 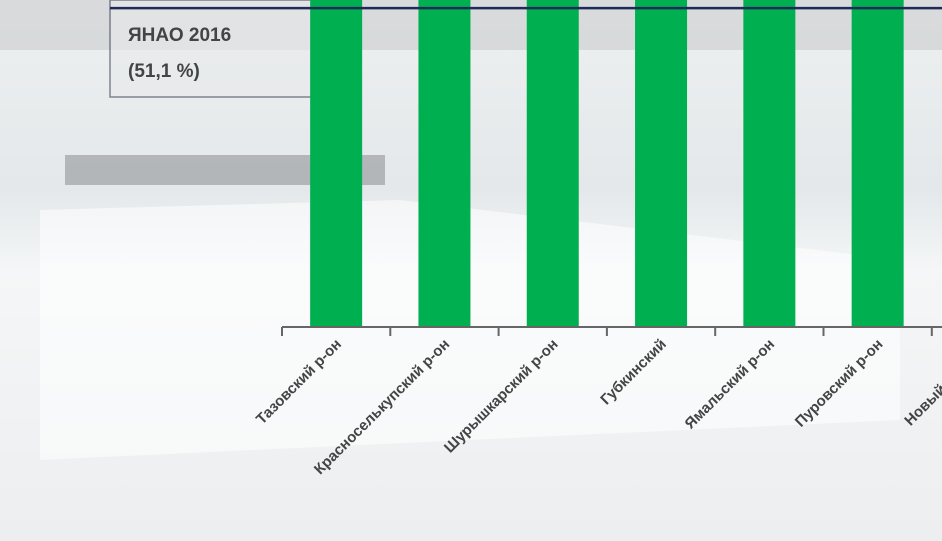 What do you see at coordinates (179, 35) in the screenshot?
I see `legend-label: ЯНАО 2016` at bounding box center [179, 35].